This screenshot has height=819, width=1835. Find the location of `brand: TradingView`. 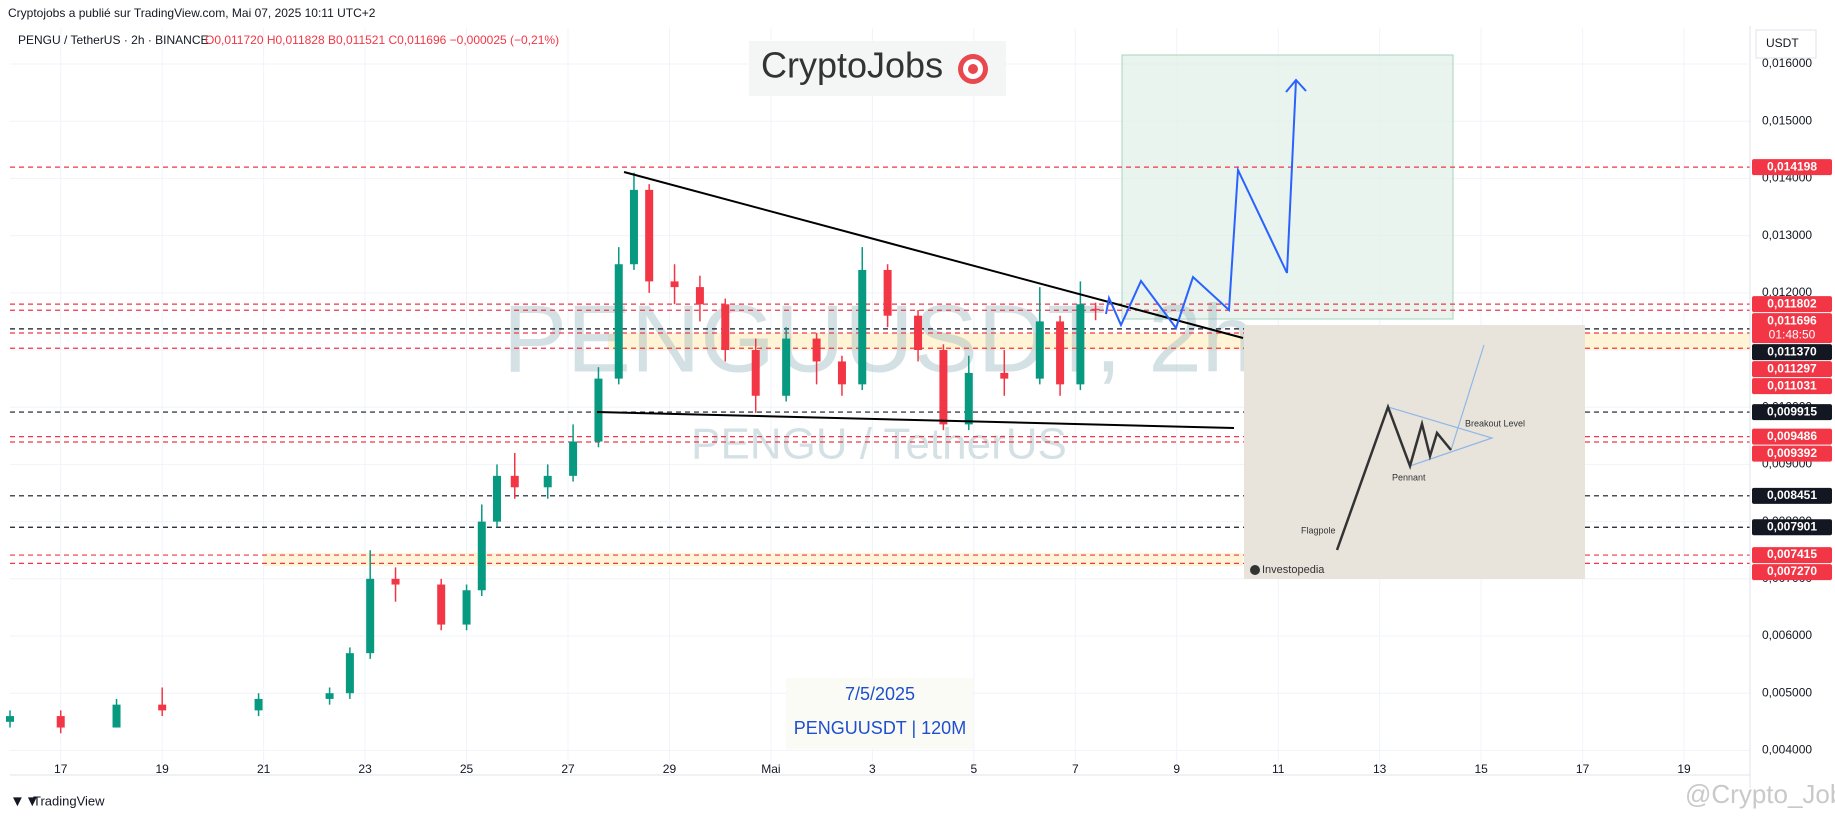

brand: TradingView is located at coordinates (69, 800).